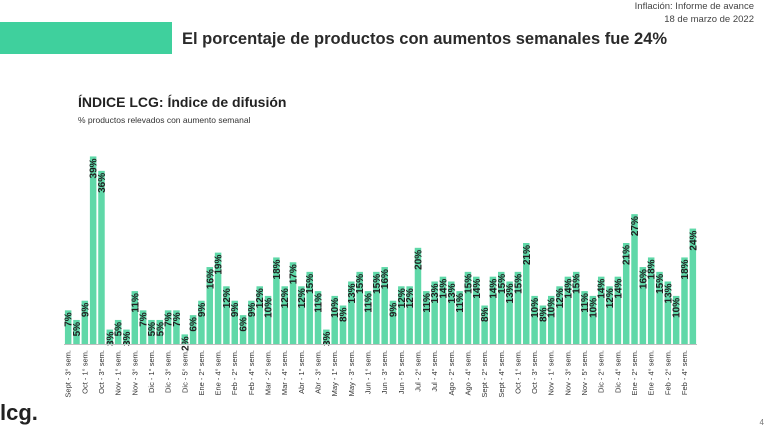 This screenshot has width=768, height=432. What do you see at coordinates (368, 372) in the screenshot?
I see `x-tick-label: Jun - 1° sem.` at bounding box center [368, 372].